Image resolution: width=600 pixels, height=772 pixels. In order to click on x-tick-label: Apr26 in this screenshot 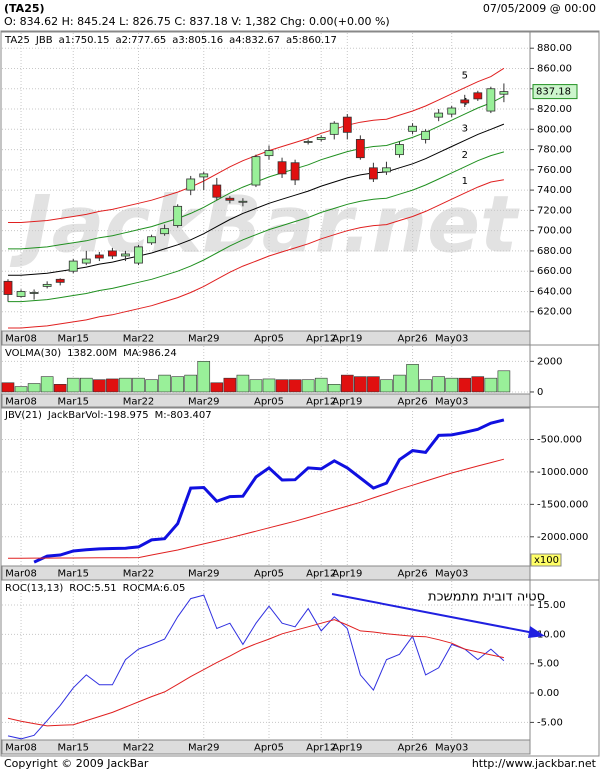, I will do `click(413, 339)`.